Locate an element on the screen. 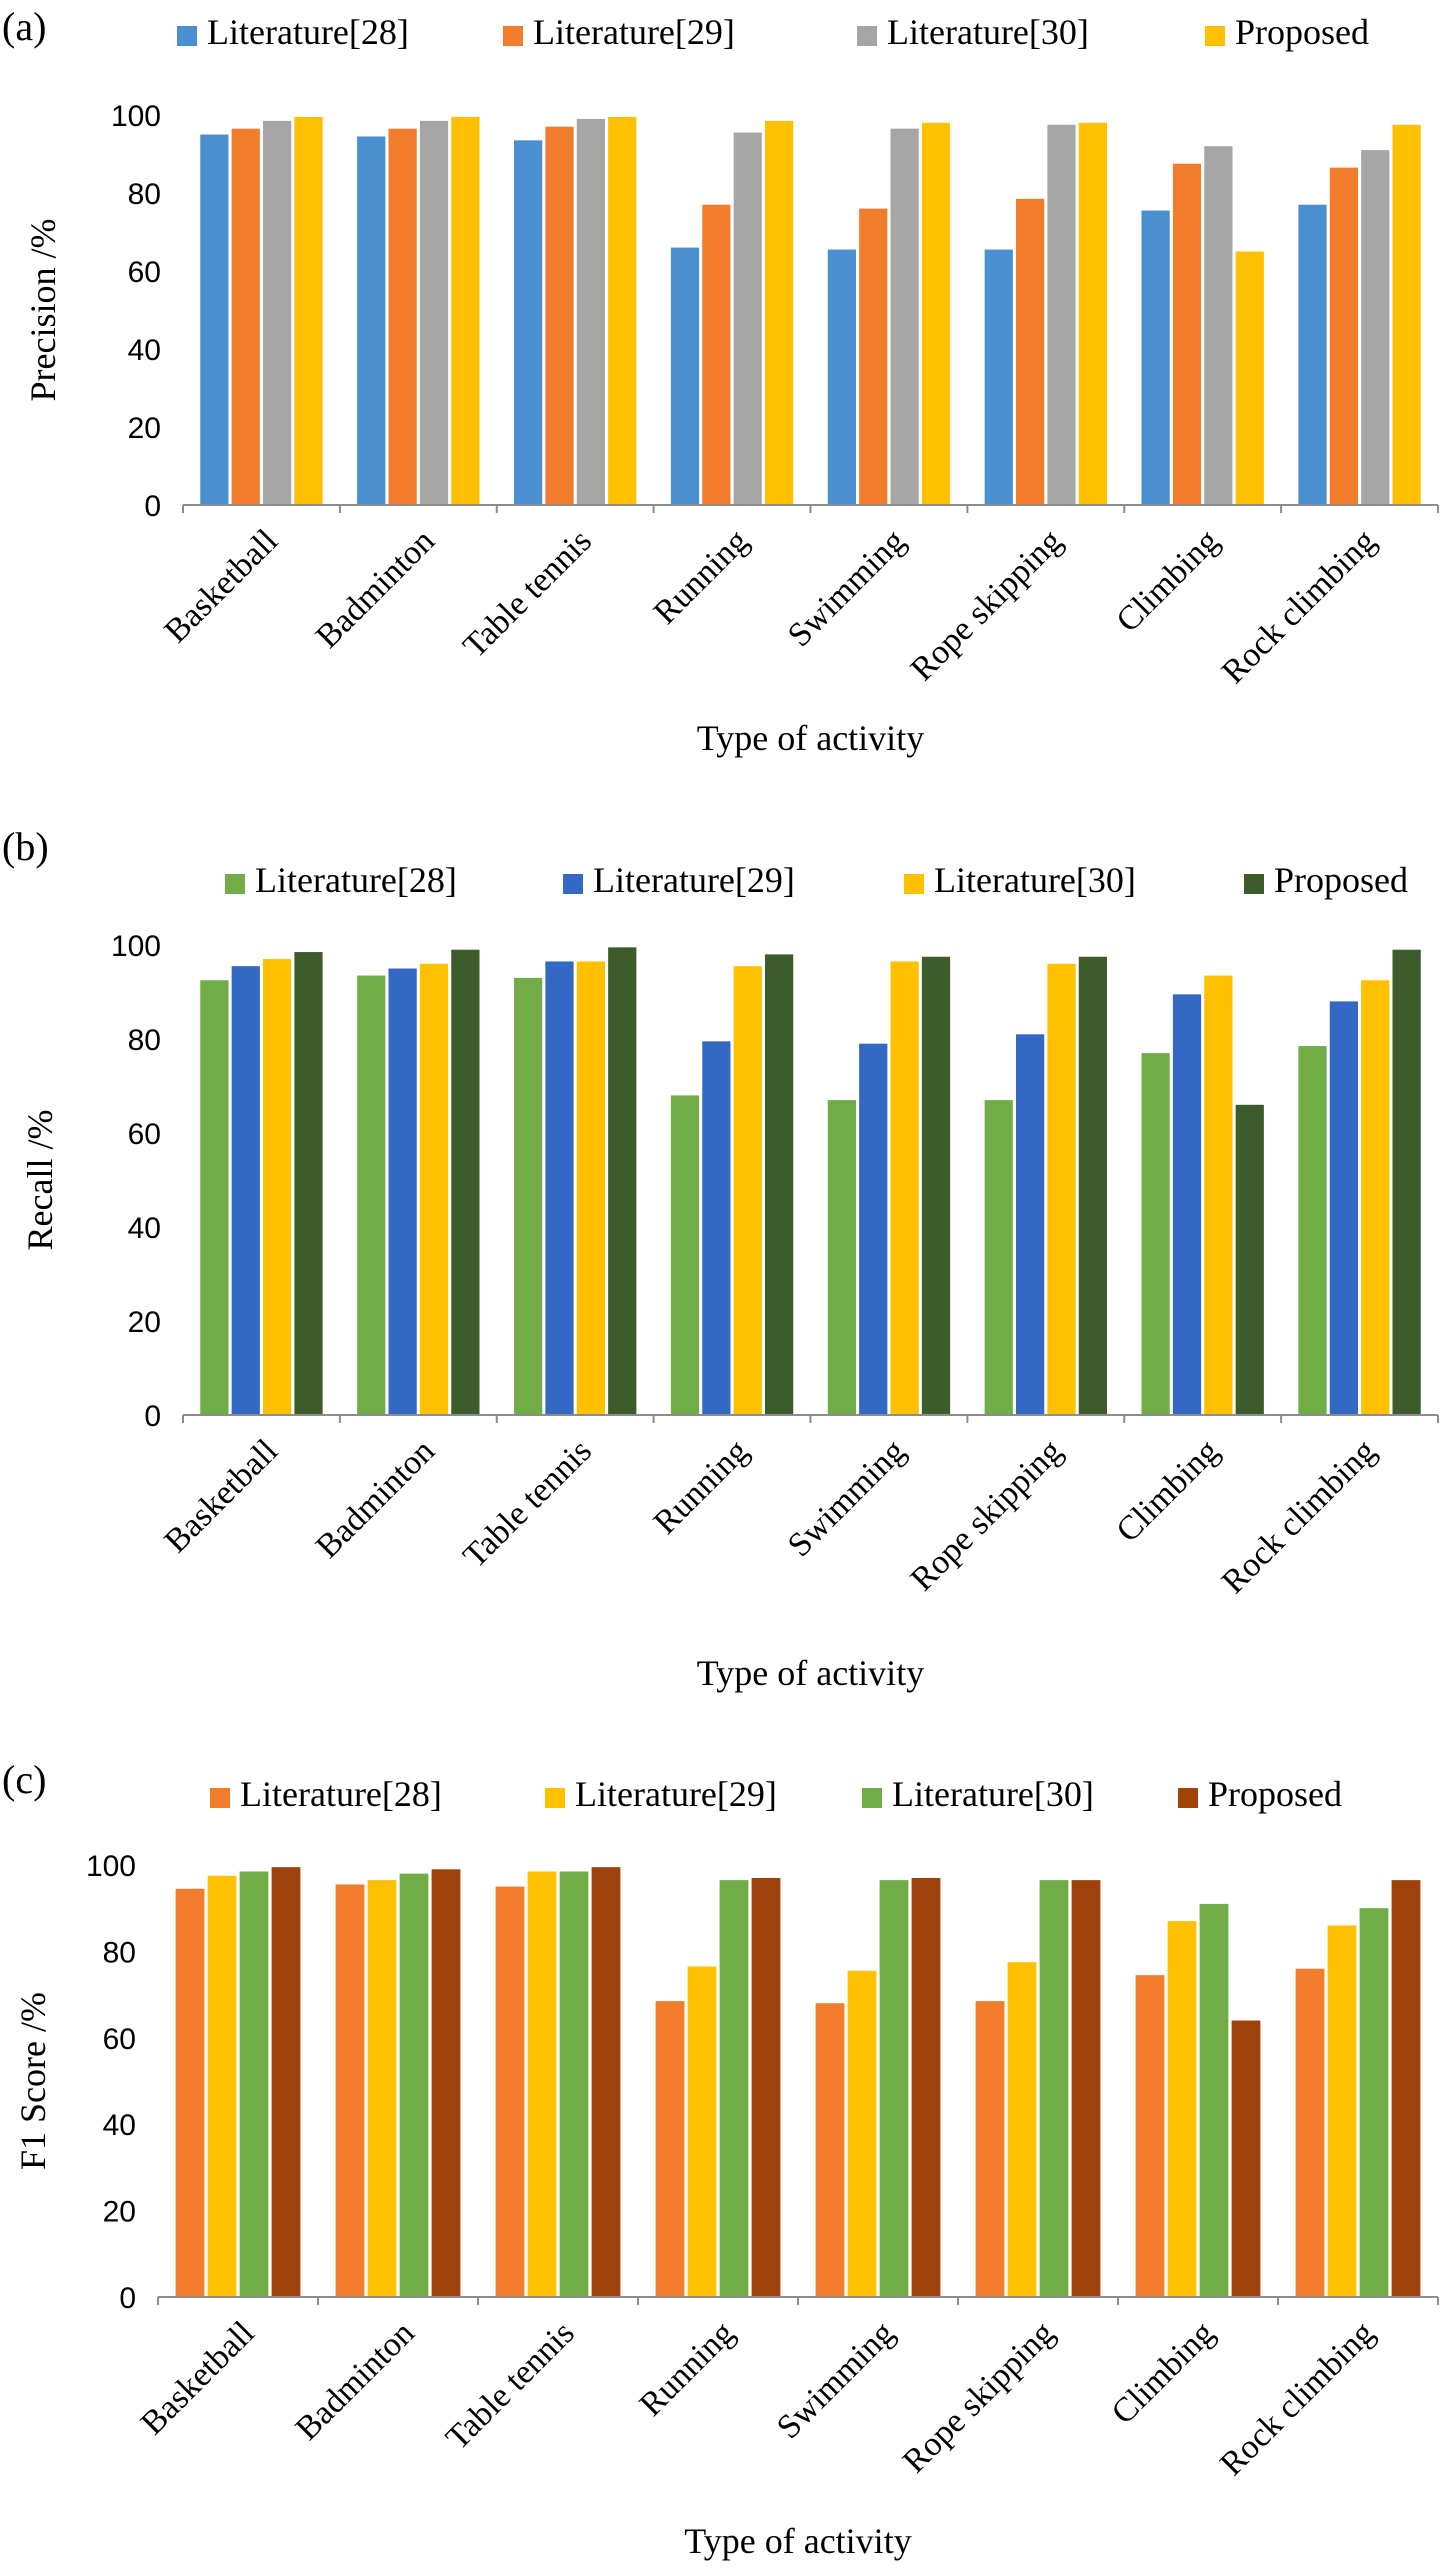  x-tick-label: Rock climbing is located at coordinates (1299, 1516).